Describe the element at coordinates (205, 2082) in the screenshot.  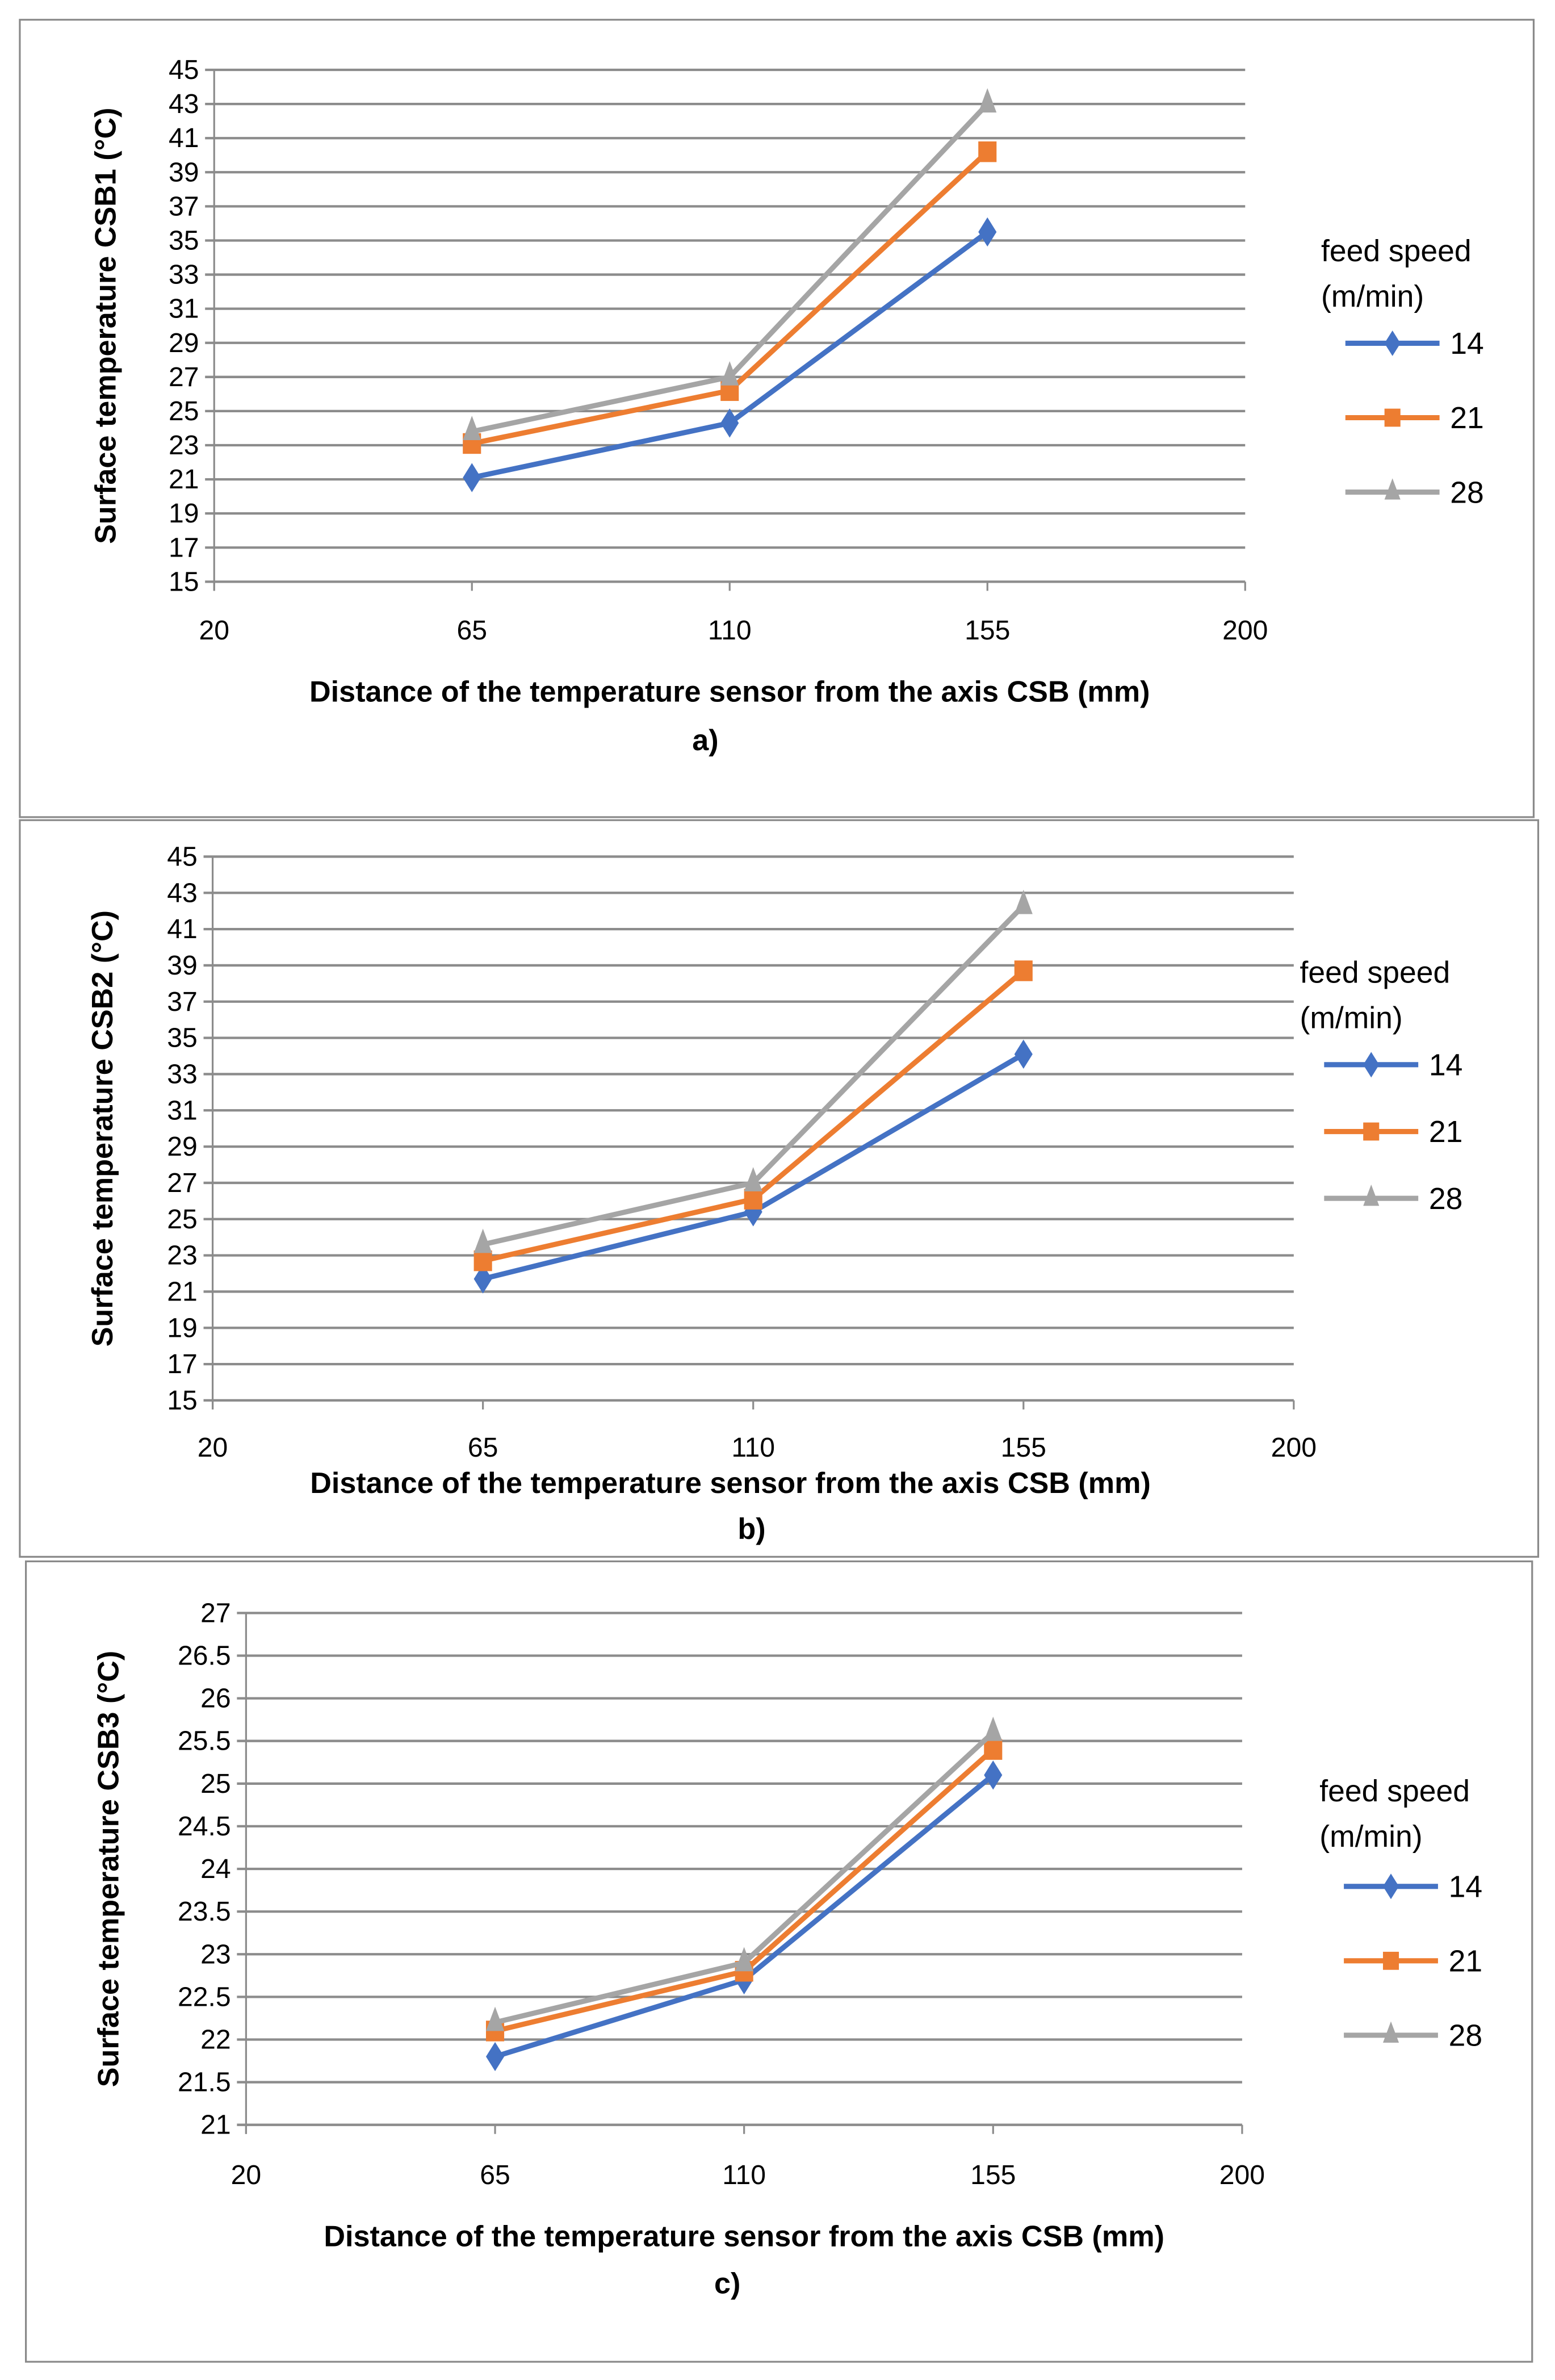
I see `y-tick-label: 21.5` at that location.